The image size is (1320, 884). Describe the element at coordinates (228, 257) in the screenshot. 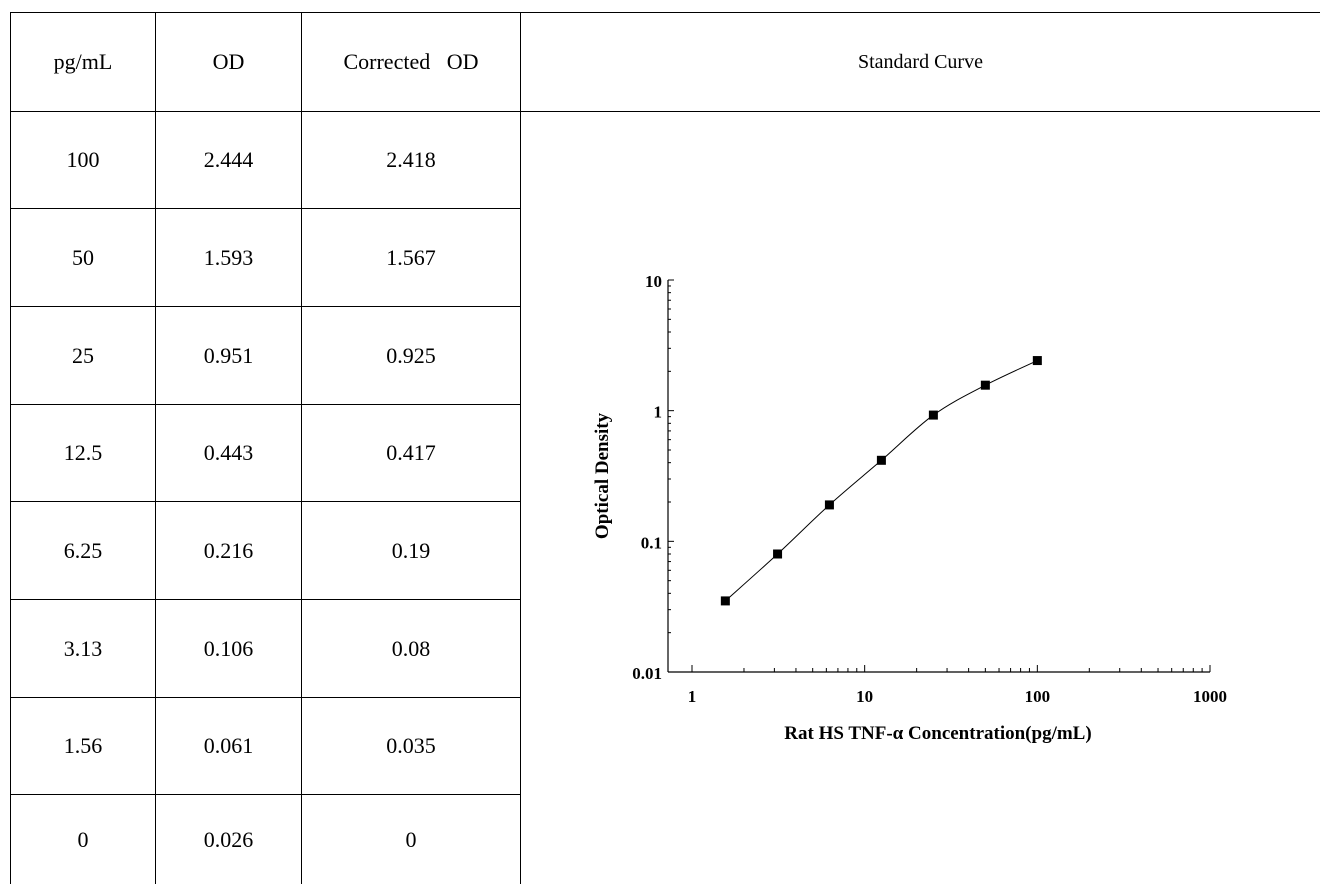

I see `cell-od: 1.593` at that location.